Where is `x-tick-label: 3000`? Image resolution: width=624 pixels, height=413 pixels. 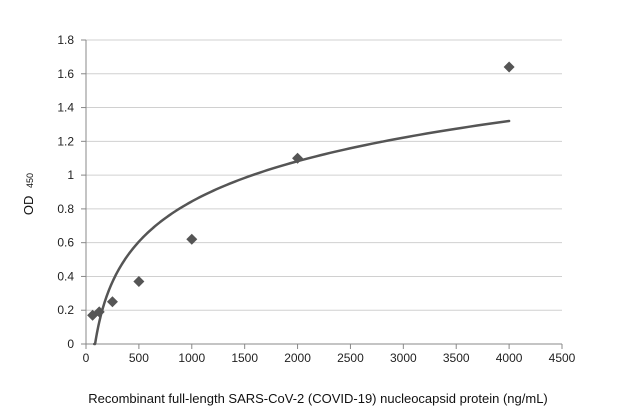
x-tick-label: 3000 is located at coordinates (403, 358).